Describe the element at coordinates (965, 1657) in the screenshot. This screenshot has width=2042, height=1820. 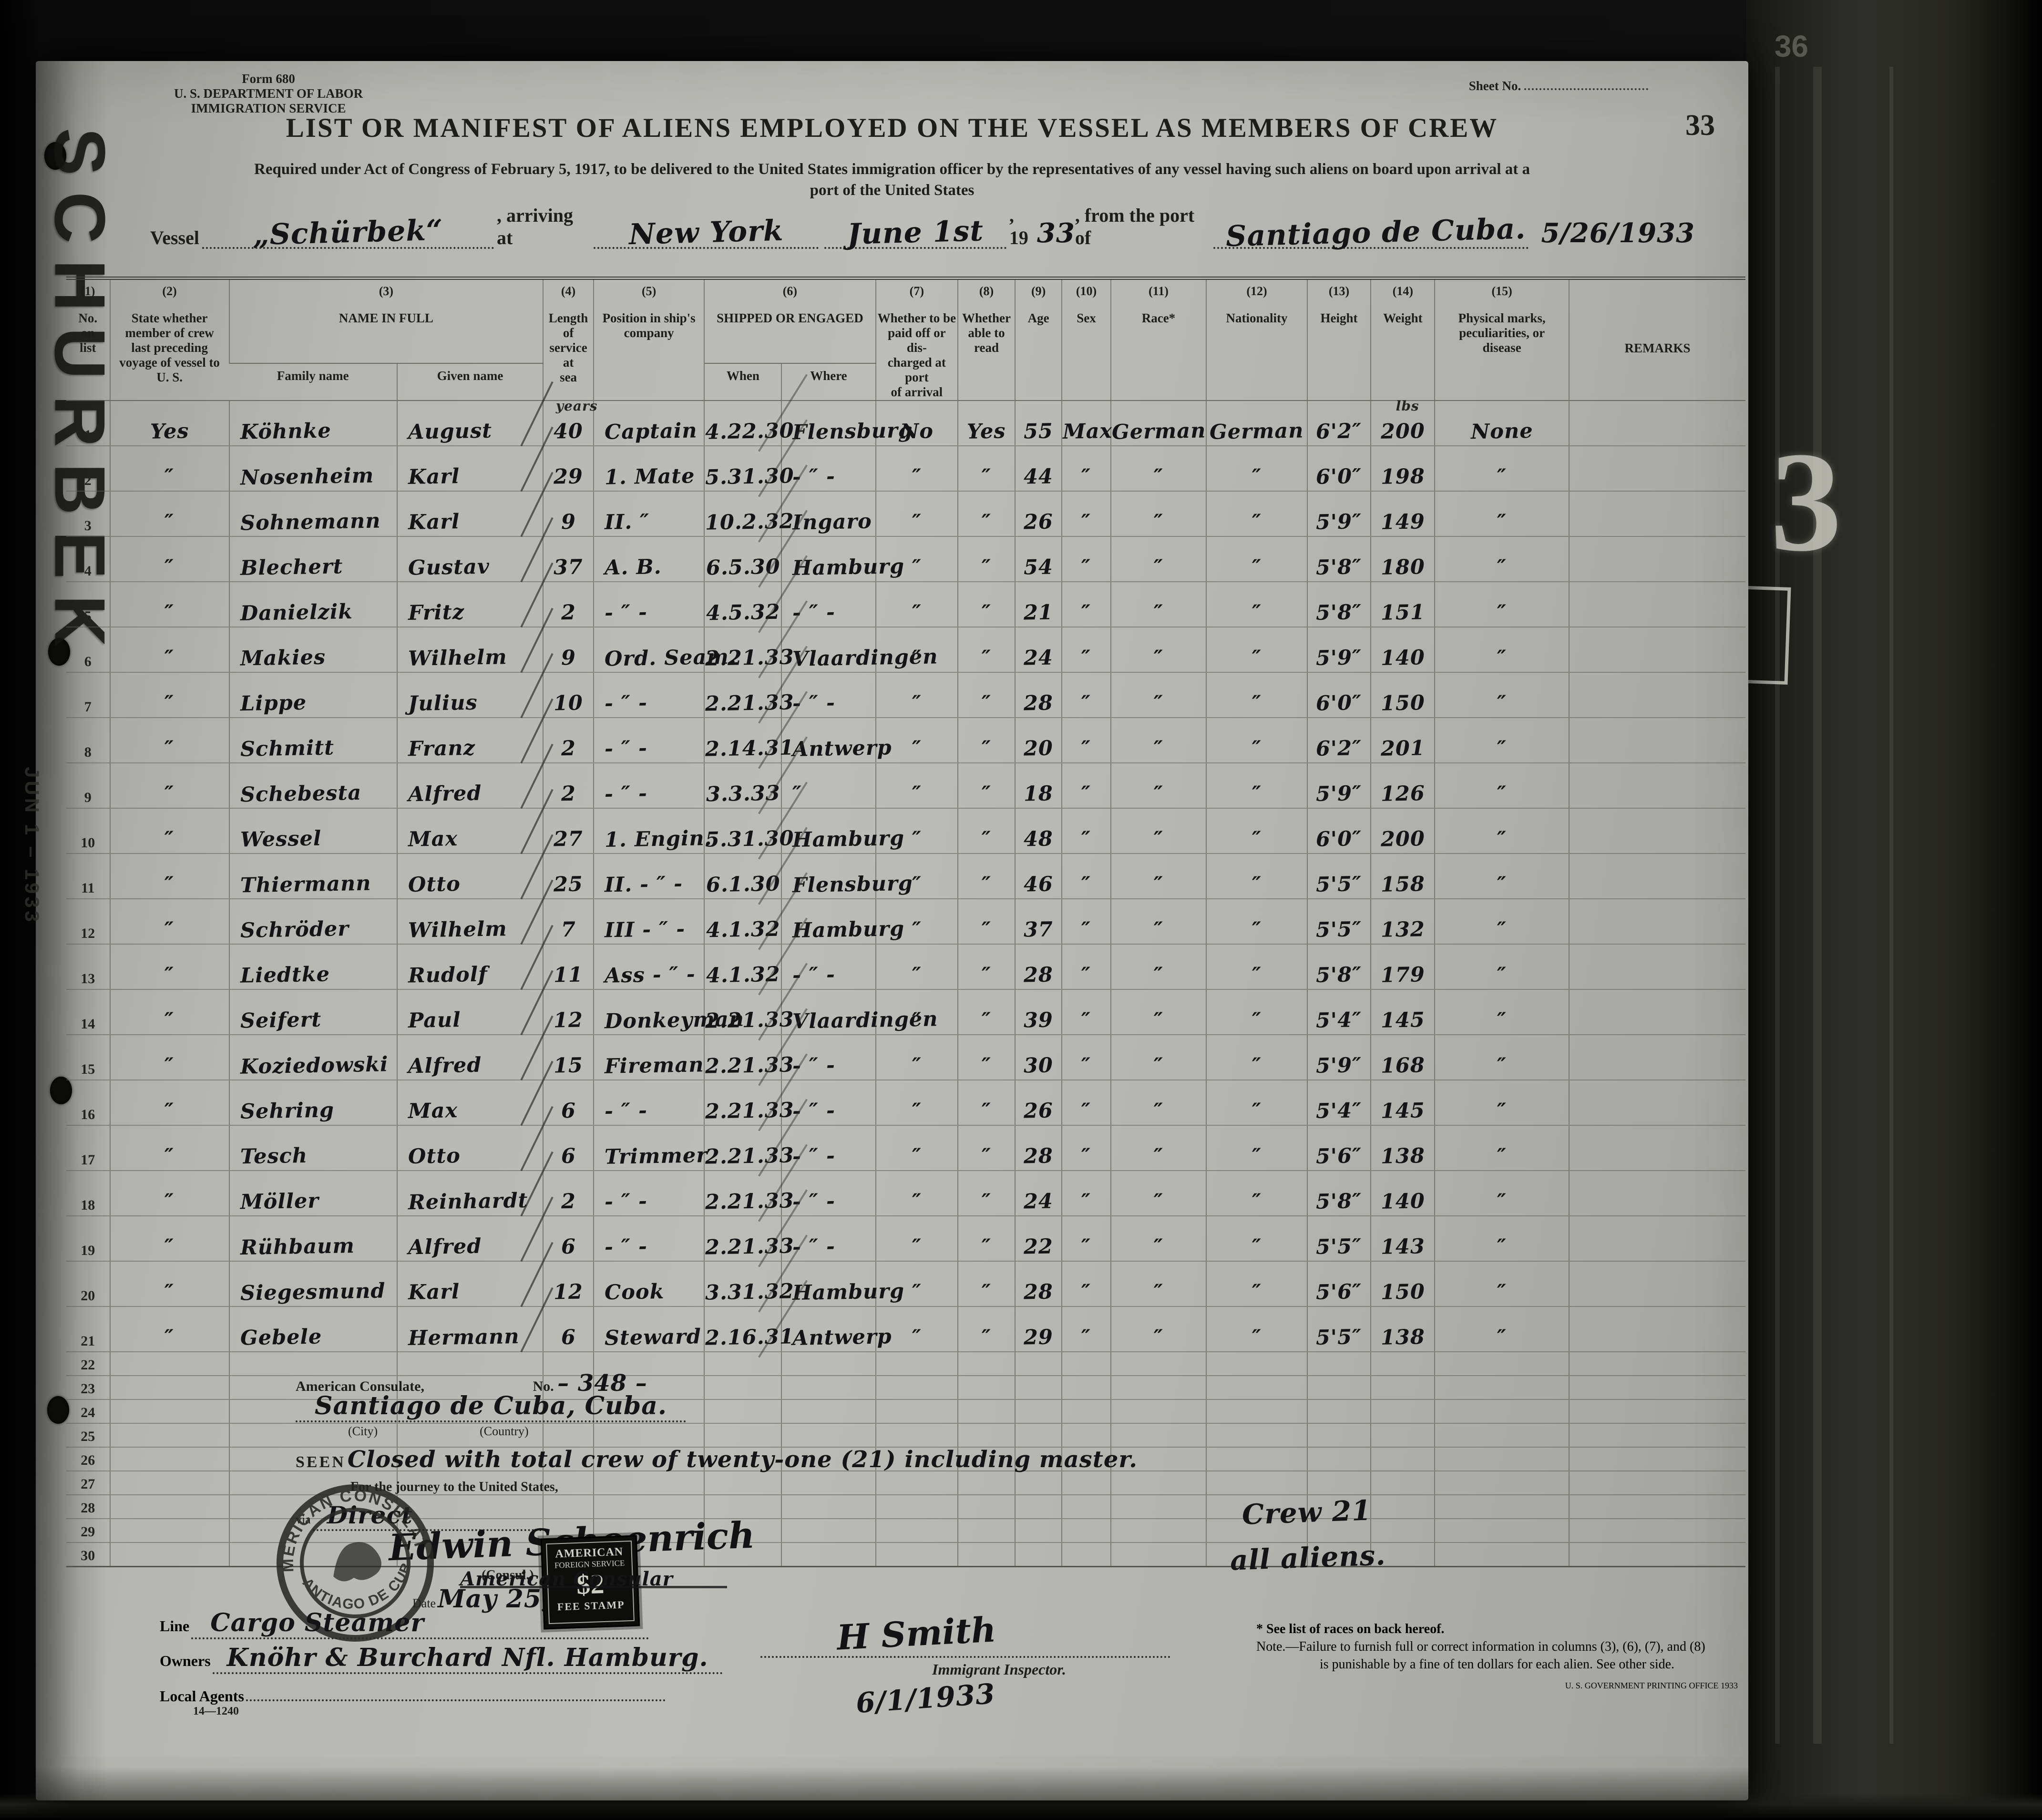
I see `inspector-signature-line` at that location.